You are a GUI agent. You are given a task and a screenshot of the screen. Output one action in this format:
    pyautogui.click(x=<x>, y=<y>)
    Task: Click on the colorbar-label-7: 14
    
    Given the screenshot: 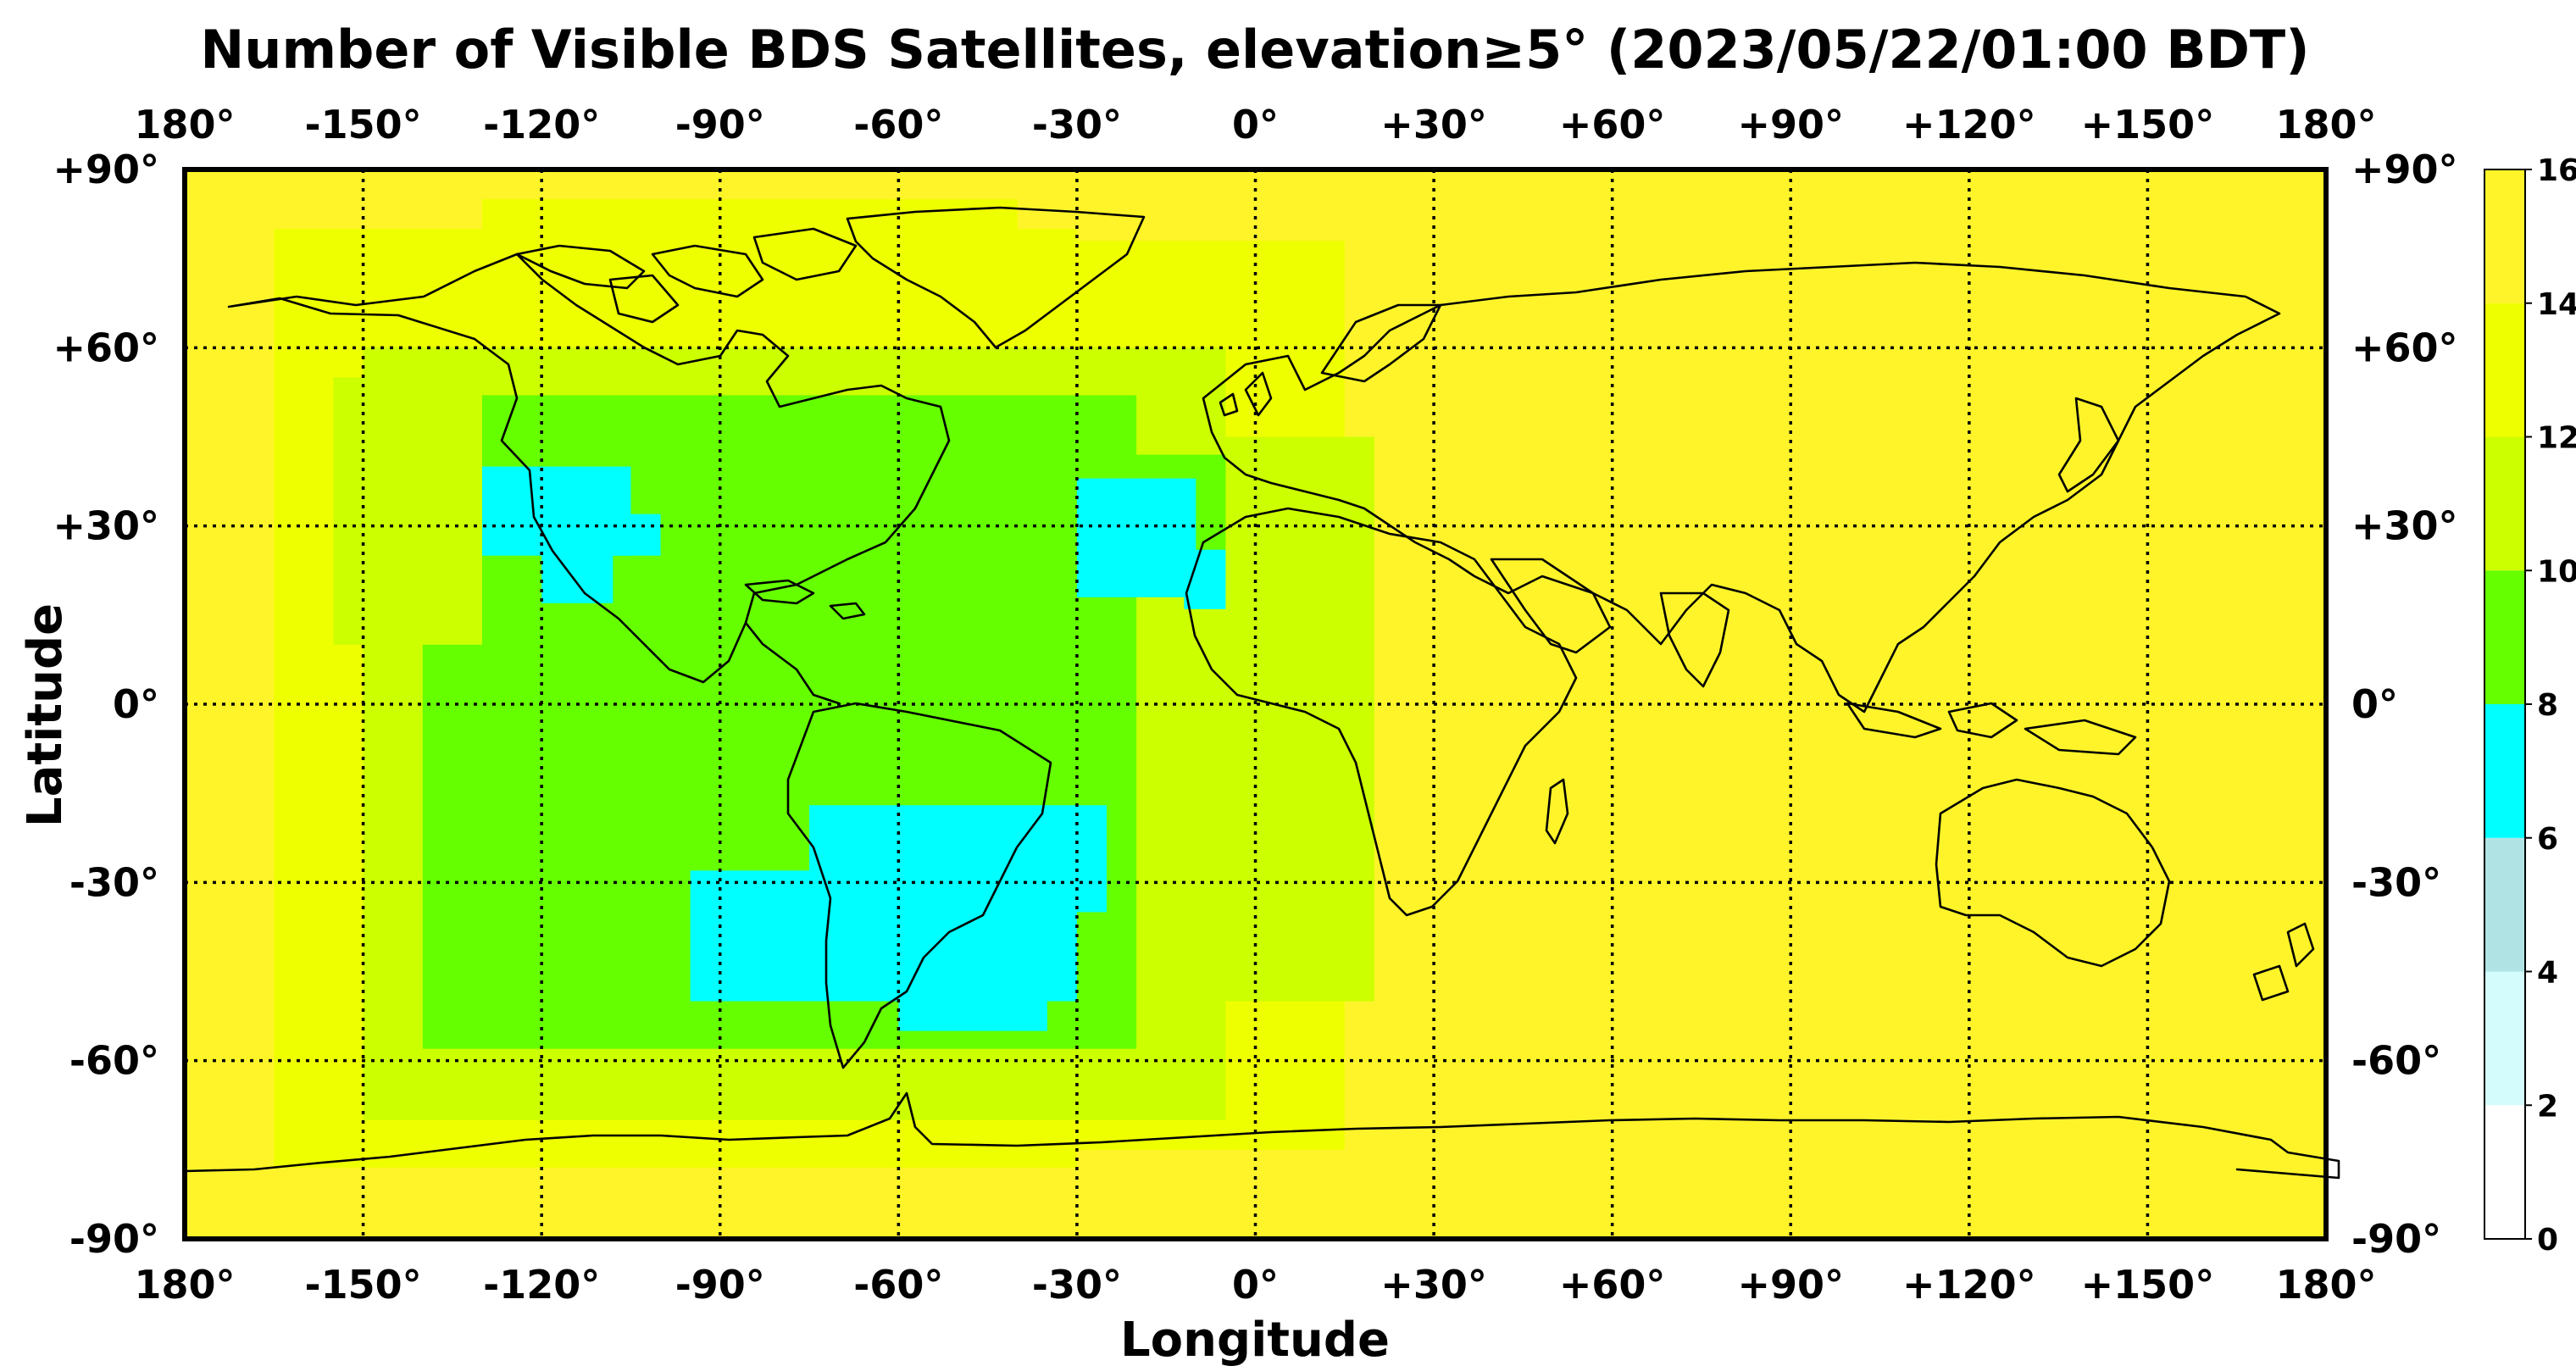 What is the action you would take?
    pyautogui.click(x=2556, y=304)
    